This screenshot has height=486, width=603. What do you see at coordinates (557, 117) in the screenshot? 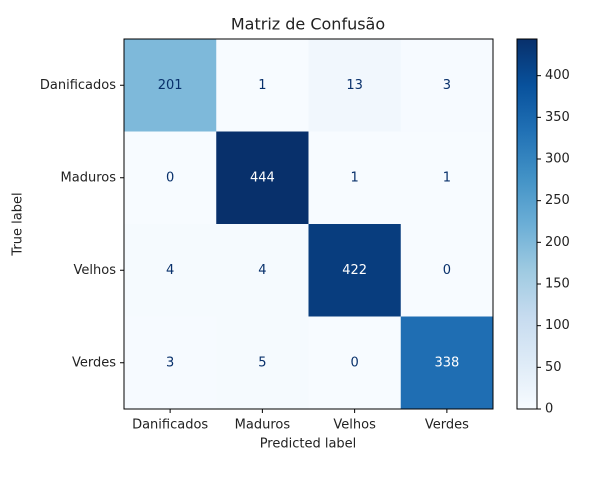
I see `colorbar-tick-label: 350` at bounding box center [557, 117].